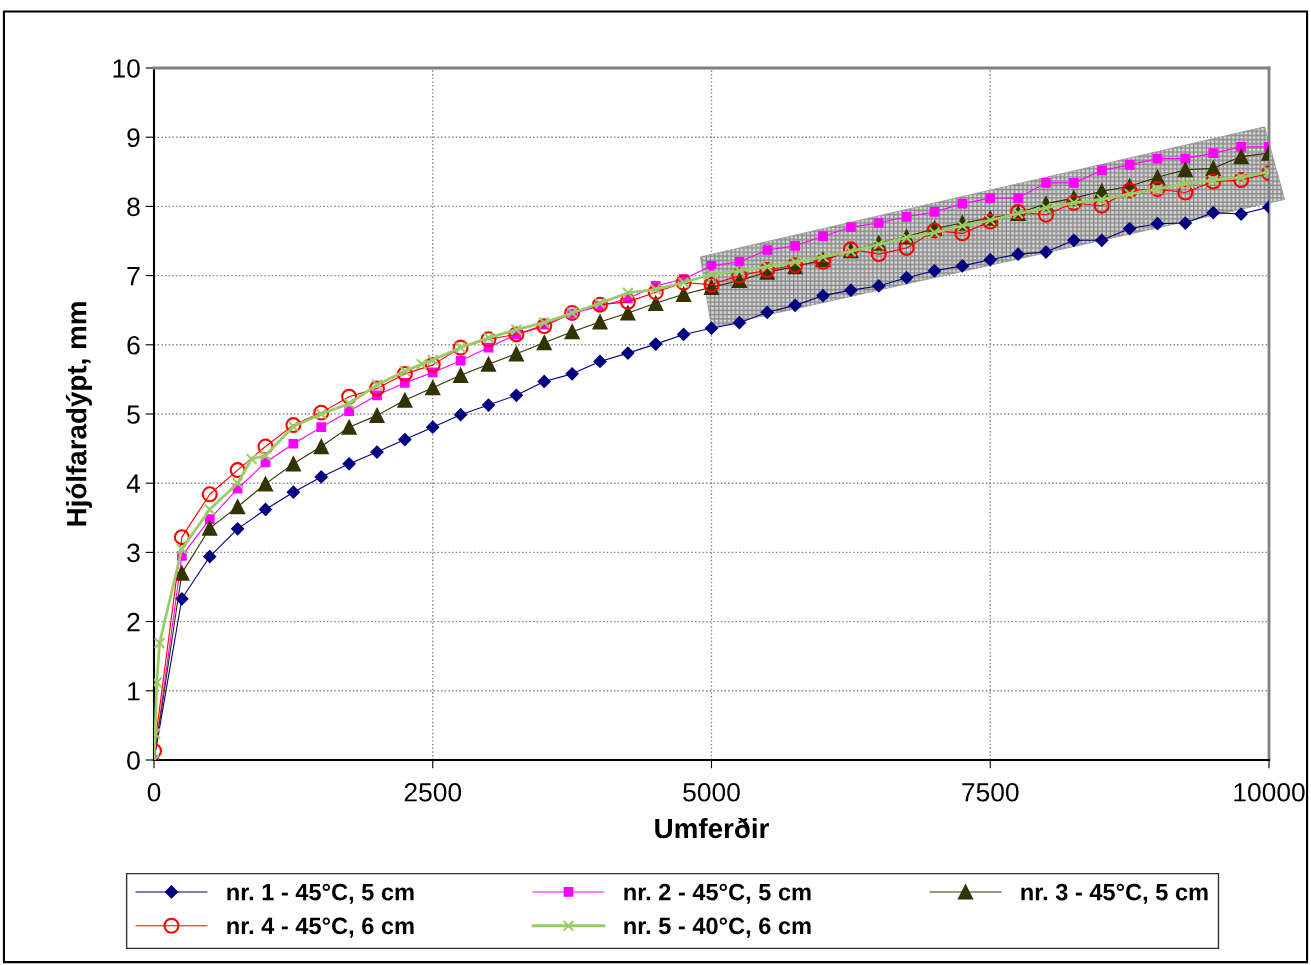 The width and height of the screenshot is (1311, 965). What do you see at coordinates (134, 691) in the screenshot?
I see `y-tick-label: 1` at bounding box center [134, 691].